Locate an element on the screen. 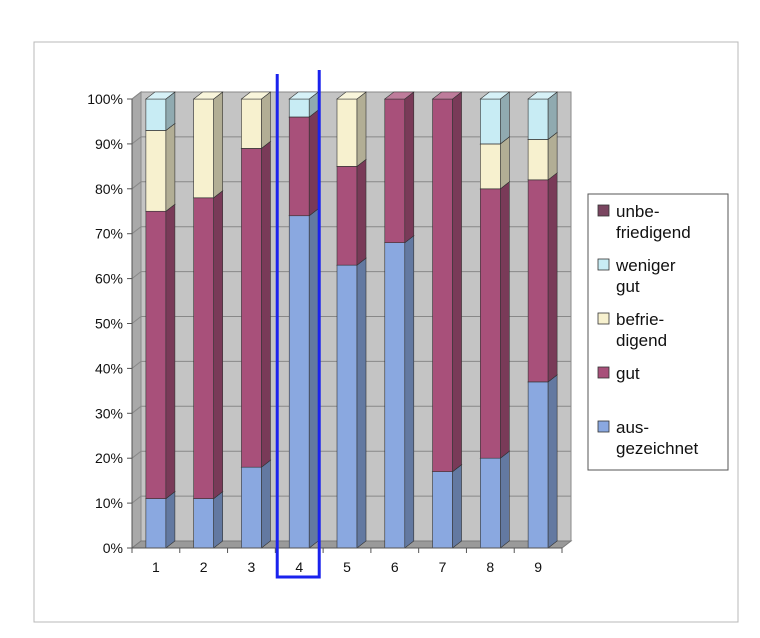 The height and width of the screenshot is (638, 760). legend-label: unbe-friedigend is located at coordinates (653, 222).